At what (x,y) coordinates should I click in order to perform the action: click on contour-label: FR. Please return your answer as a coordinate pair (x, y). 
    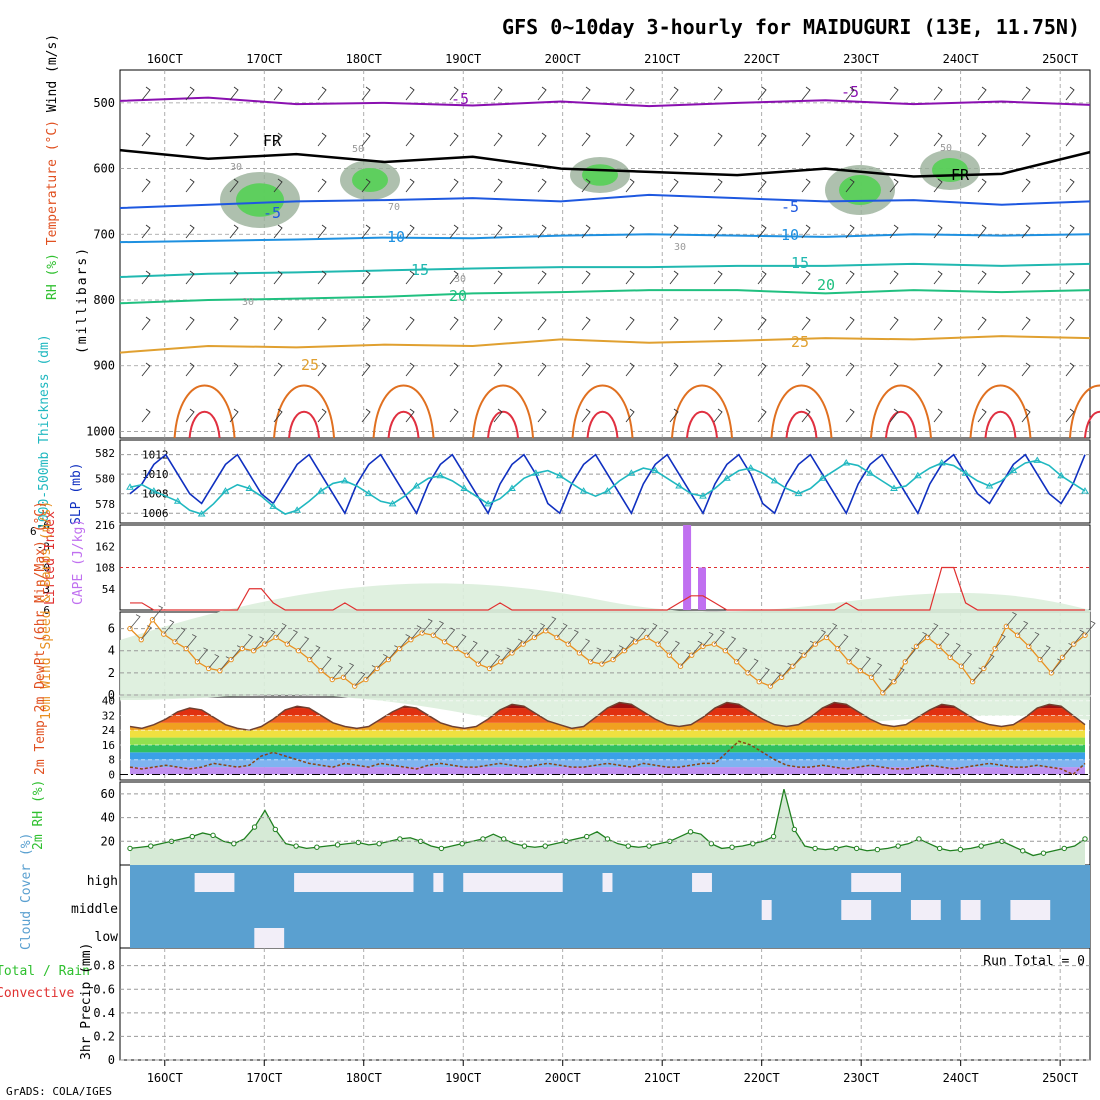
    Looking at the image, I should click on (272, 141).